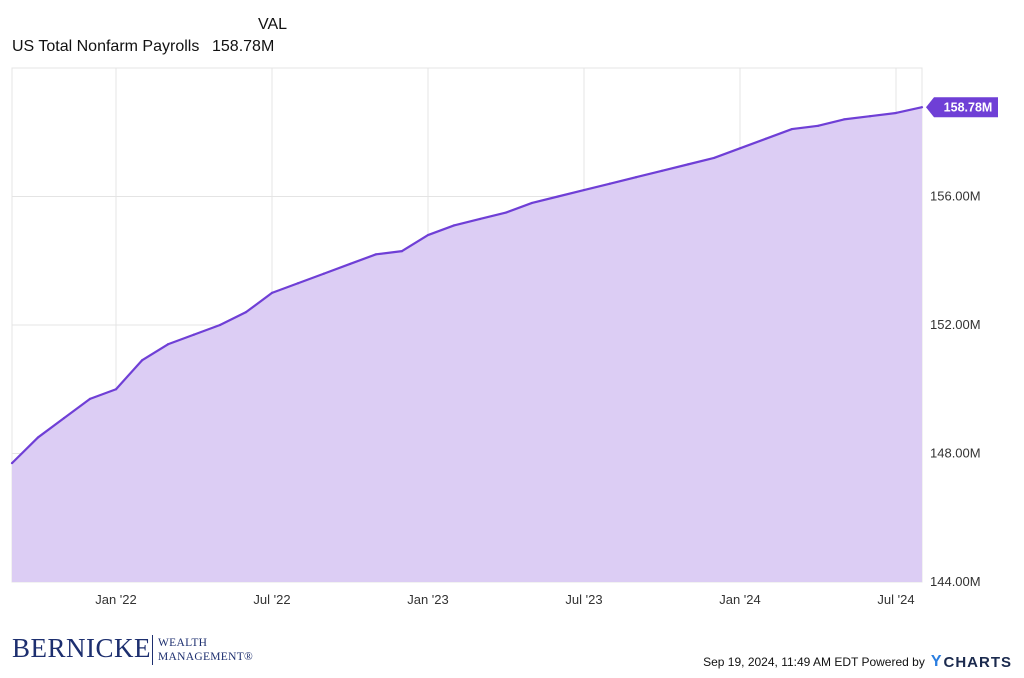  What do you see at coordinates (740, 599) in the screenshot?
I see `x-tick-label: Jan '24` at bounding box center [740, 599].